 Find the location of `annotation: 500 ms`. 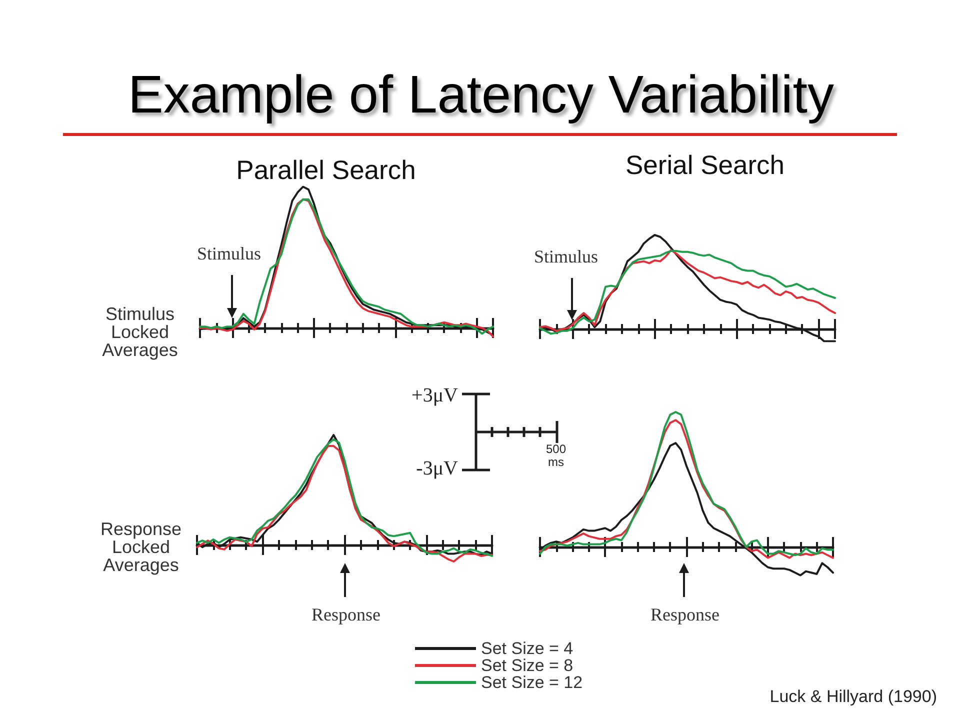

annotation: 500 ms is located at coordinates (556, 455).